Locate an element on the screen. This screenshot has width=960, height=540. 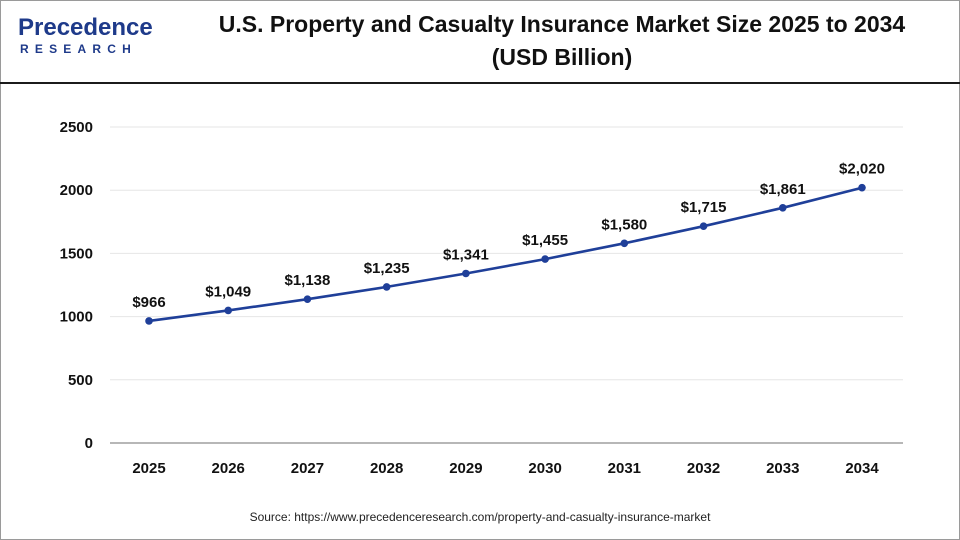
y-tick-label: 1500 is located at coordinates (76, 253).